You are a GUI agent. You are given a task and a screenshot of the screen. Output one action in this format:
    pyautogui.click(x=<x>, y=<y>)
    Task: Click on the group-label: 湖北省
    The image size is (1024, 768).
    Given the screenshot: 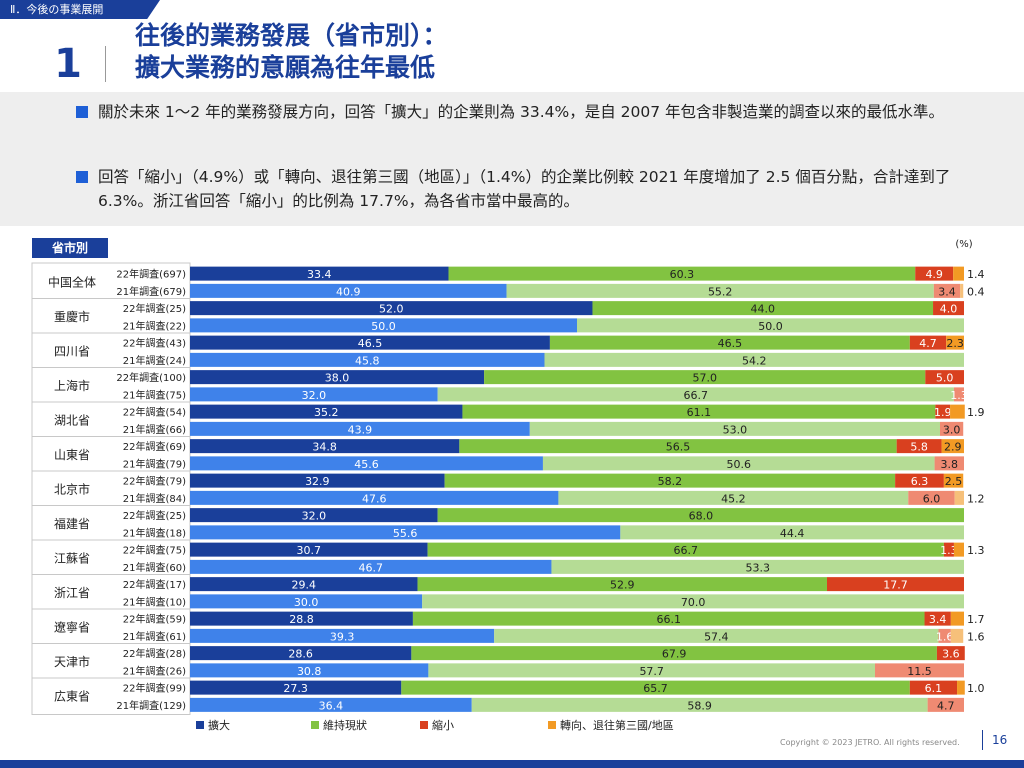 What is the action you would take?
    pyautogui.click(x=72, y=419)
    